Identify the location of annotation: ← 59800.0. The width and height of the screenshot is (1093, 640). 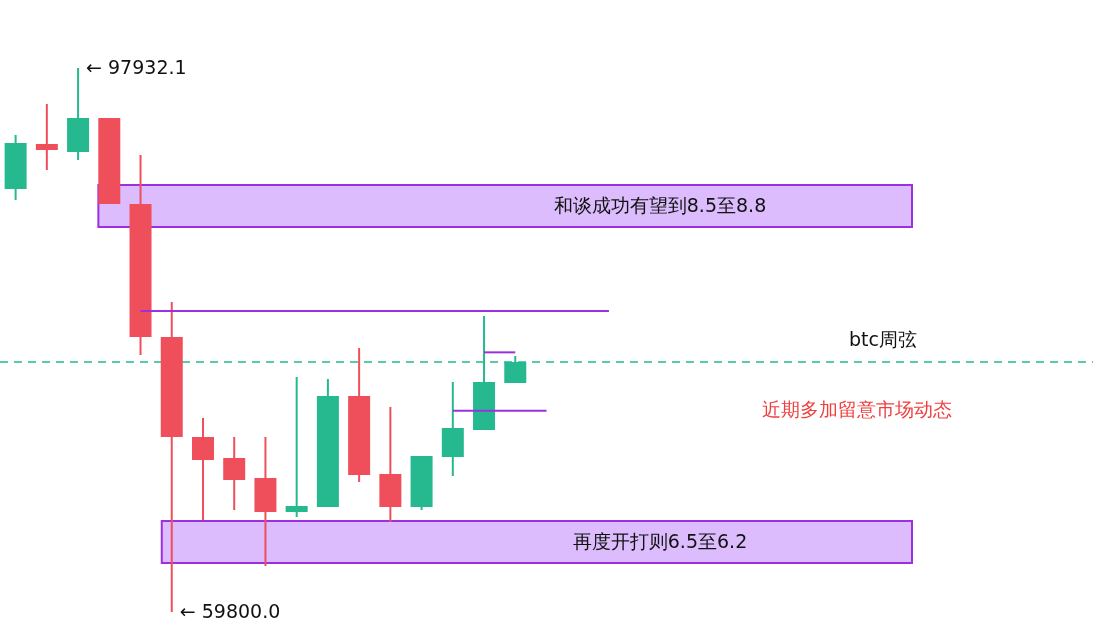
(230, 611).